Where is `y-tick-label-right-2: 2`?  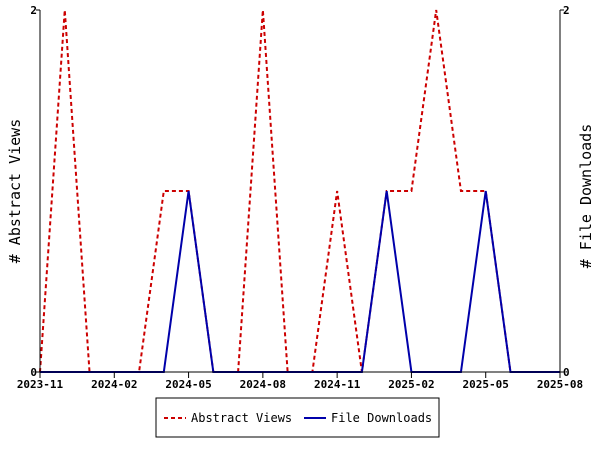 y-tick-label-right-2: 2 is located at coordinates (566, 10).